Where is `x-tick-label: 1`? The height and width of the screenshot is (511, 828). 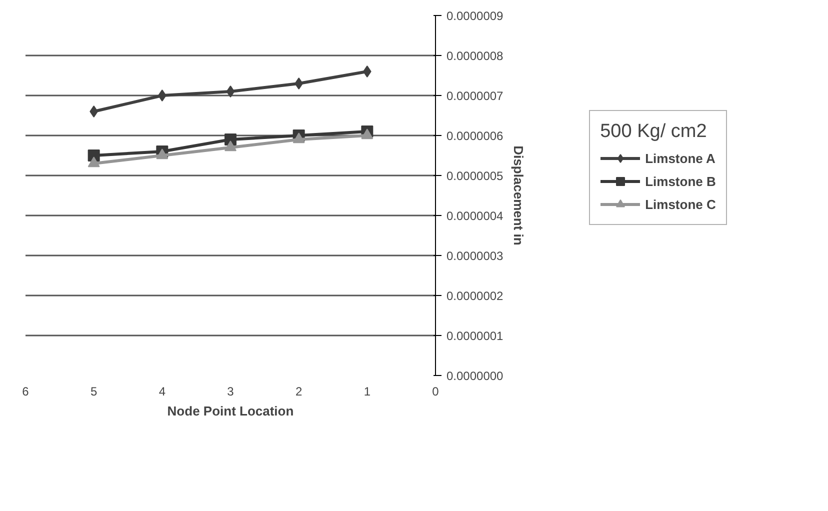 x-tick-label: 1 is located at coordinates (367, 391).